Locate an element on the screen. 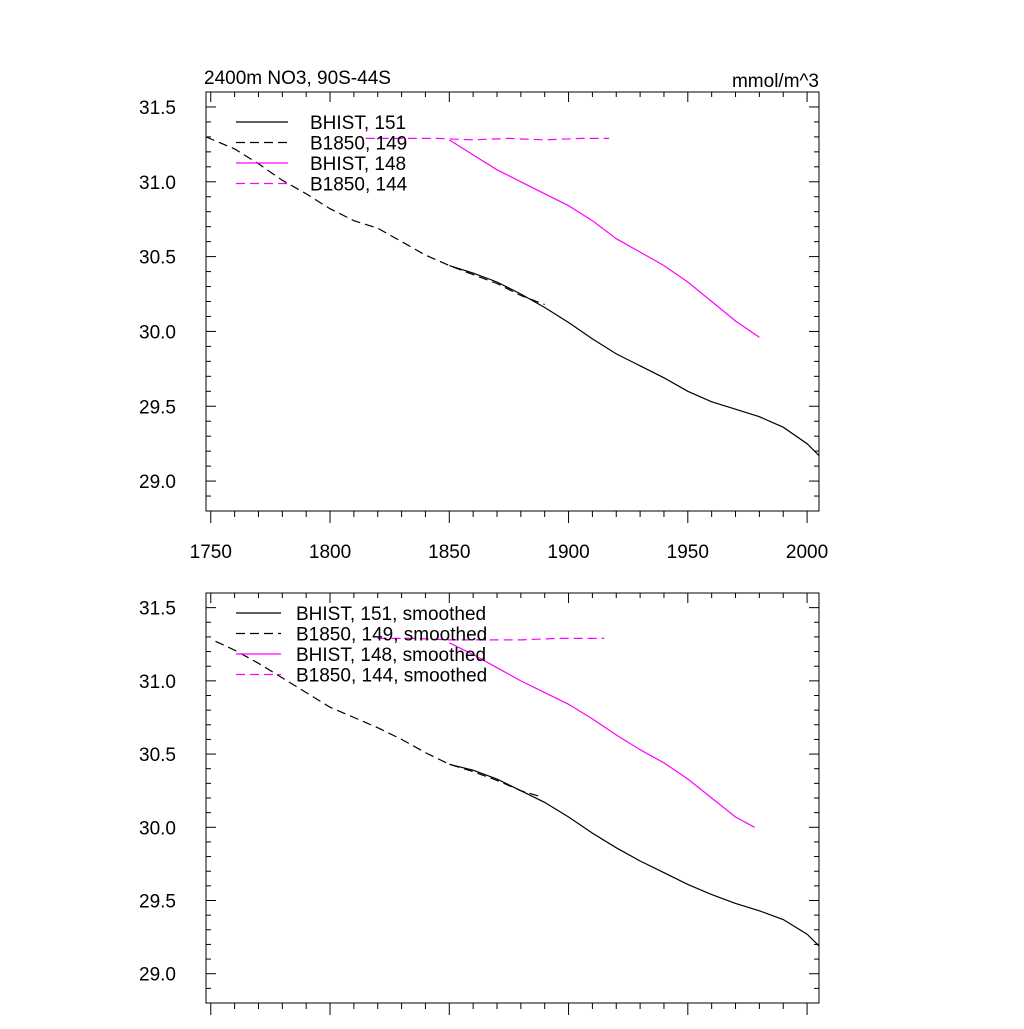  legend-label: BHIST, 148 is located at coordinates (358, 164).